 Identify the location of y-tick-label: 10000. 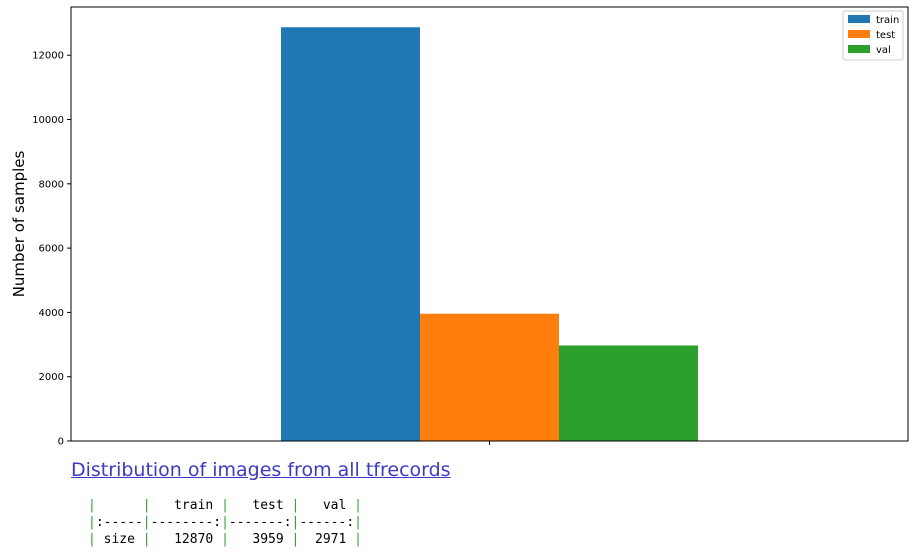
(48, 120).